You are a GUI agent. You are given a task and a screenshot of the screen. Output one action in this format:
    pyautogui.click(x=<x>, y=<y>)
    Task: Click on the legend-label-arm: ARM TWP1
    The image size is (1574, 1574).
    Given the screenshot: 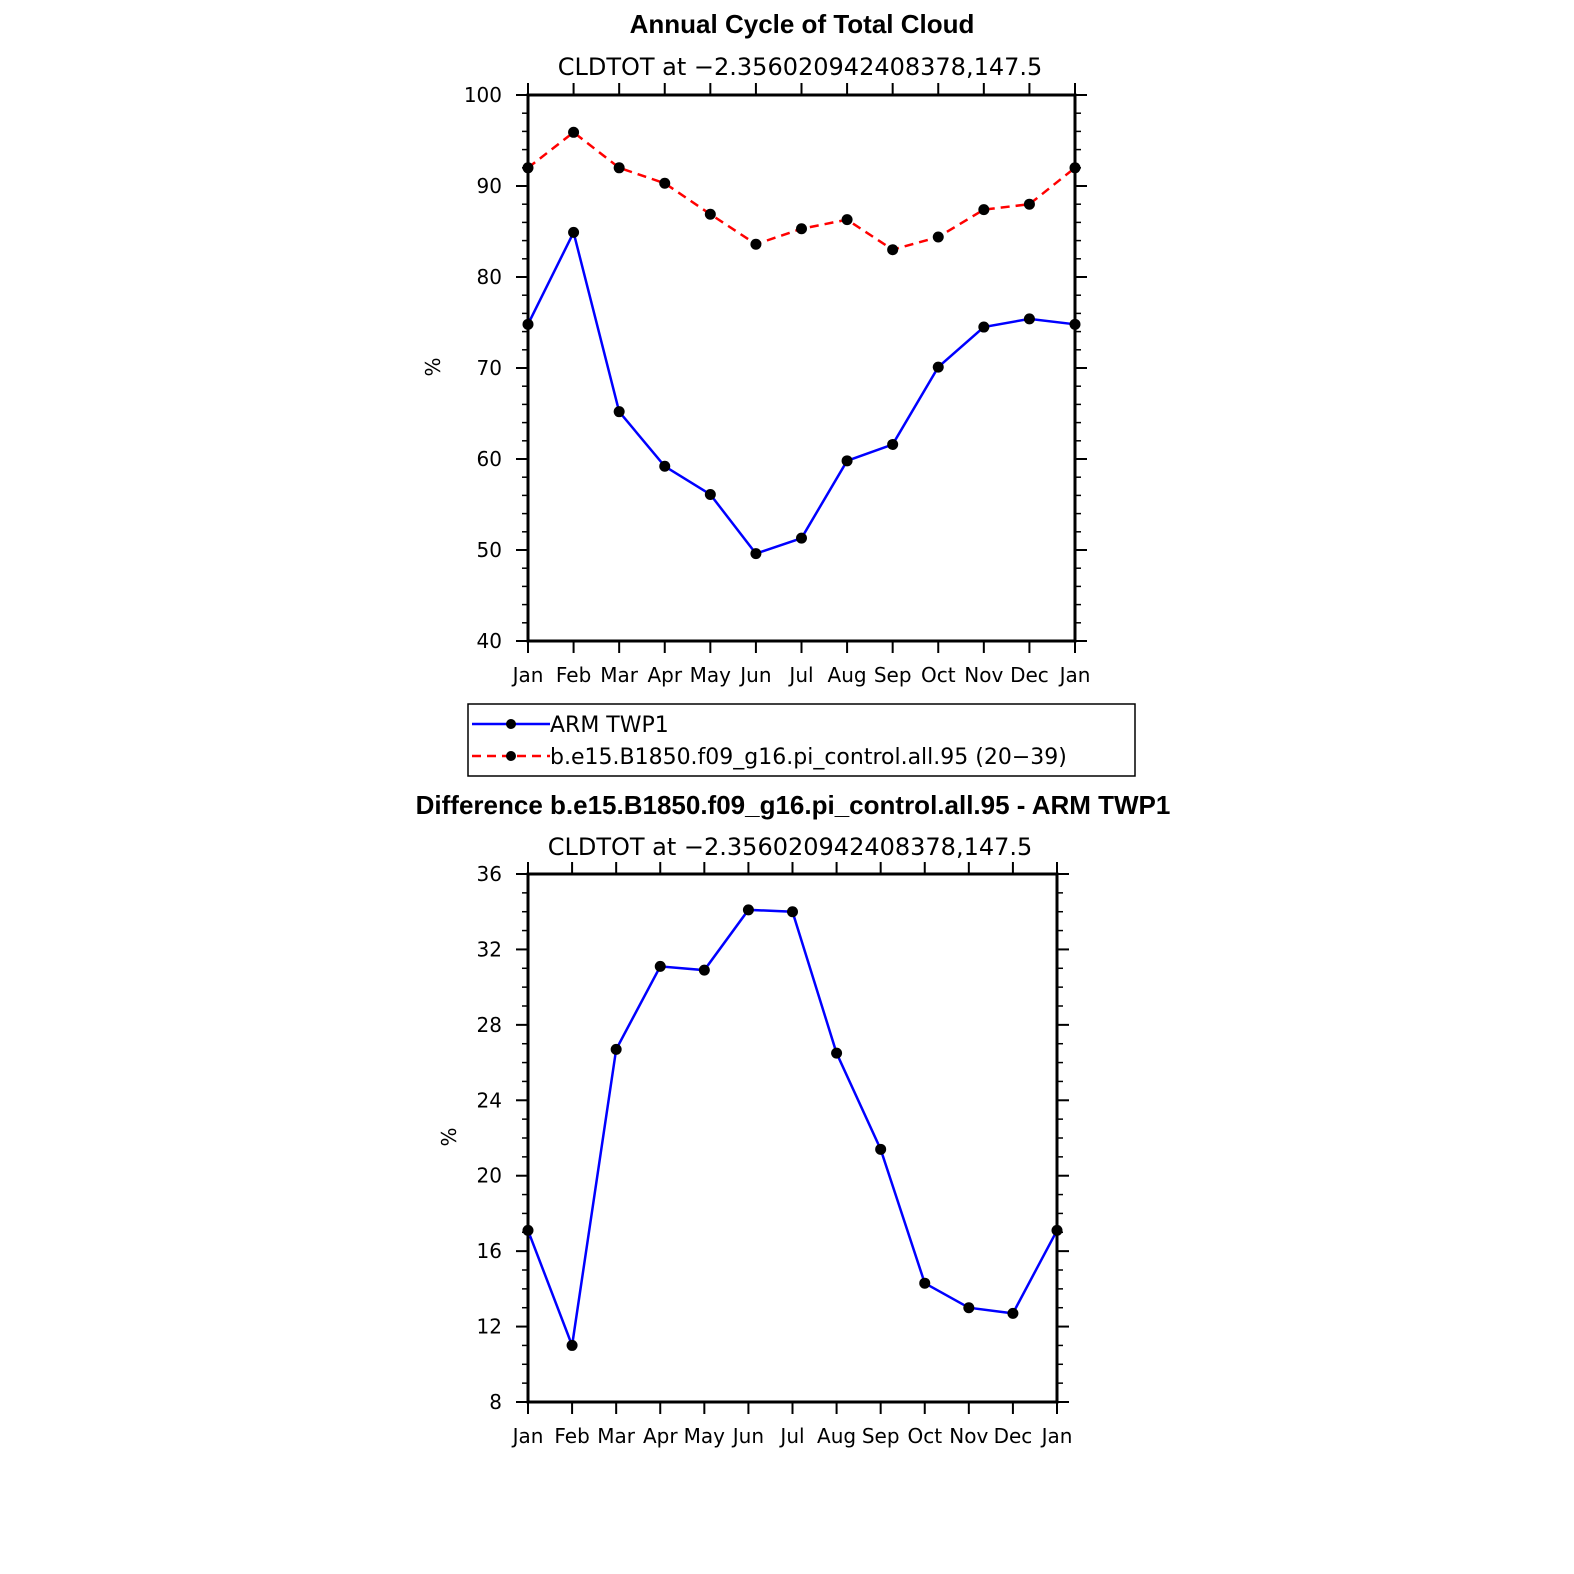 What is the action you would take?
    pyautogui.click(x=609, y=725)
    